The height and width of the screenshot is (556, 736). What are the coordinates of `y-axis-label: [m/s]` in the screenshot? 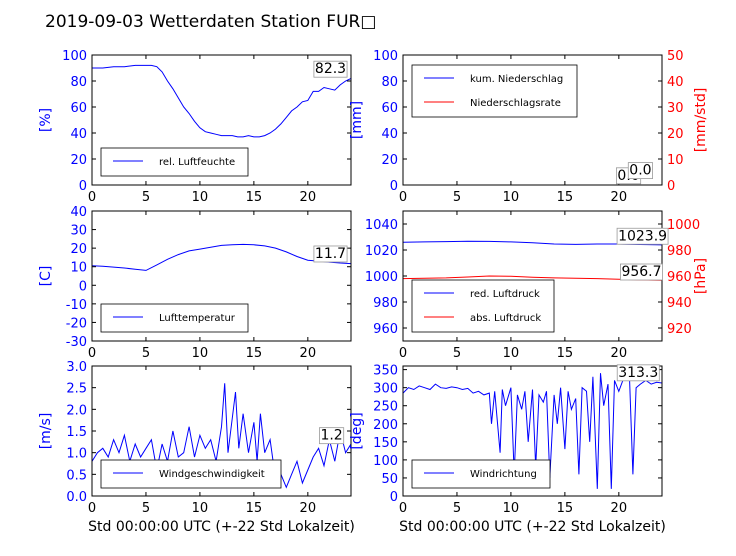 It's located at (46, 431).